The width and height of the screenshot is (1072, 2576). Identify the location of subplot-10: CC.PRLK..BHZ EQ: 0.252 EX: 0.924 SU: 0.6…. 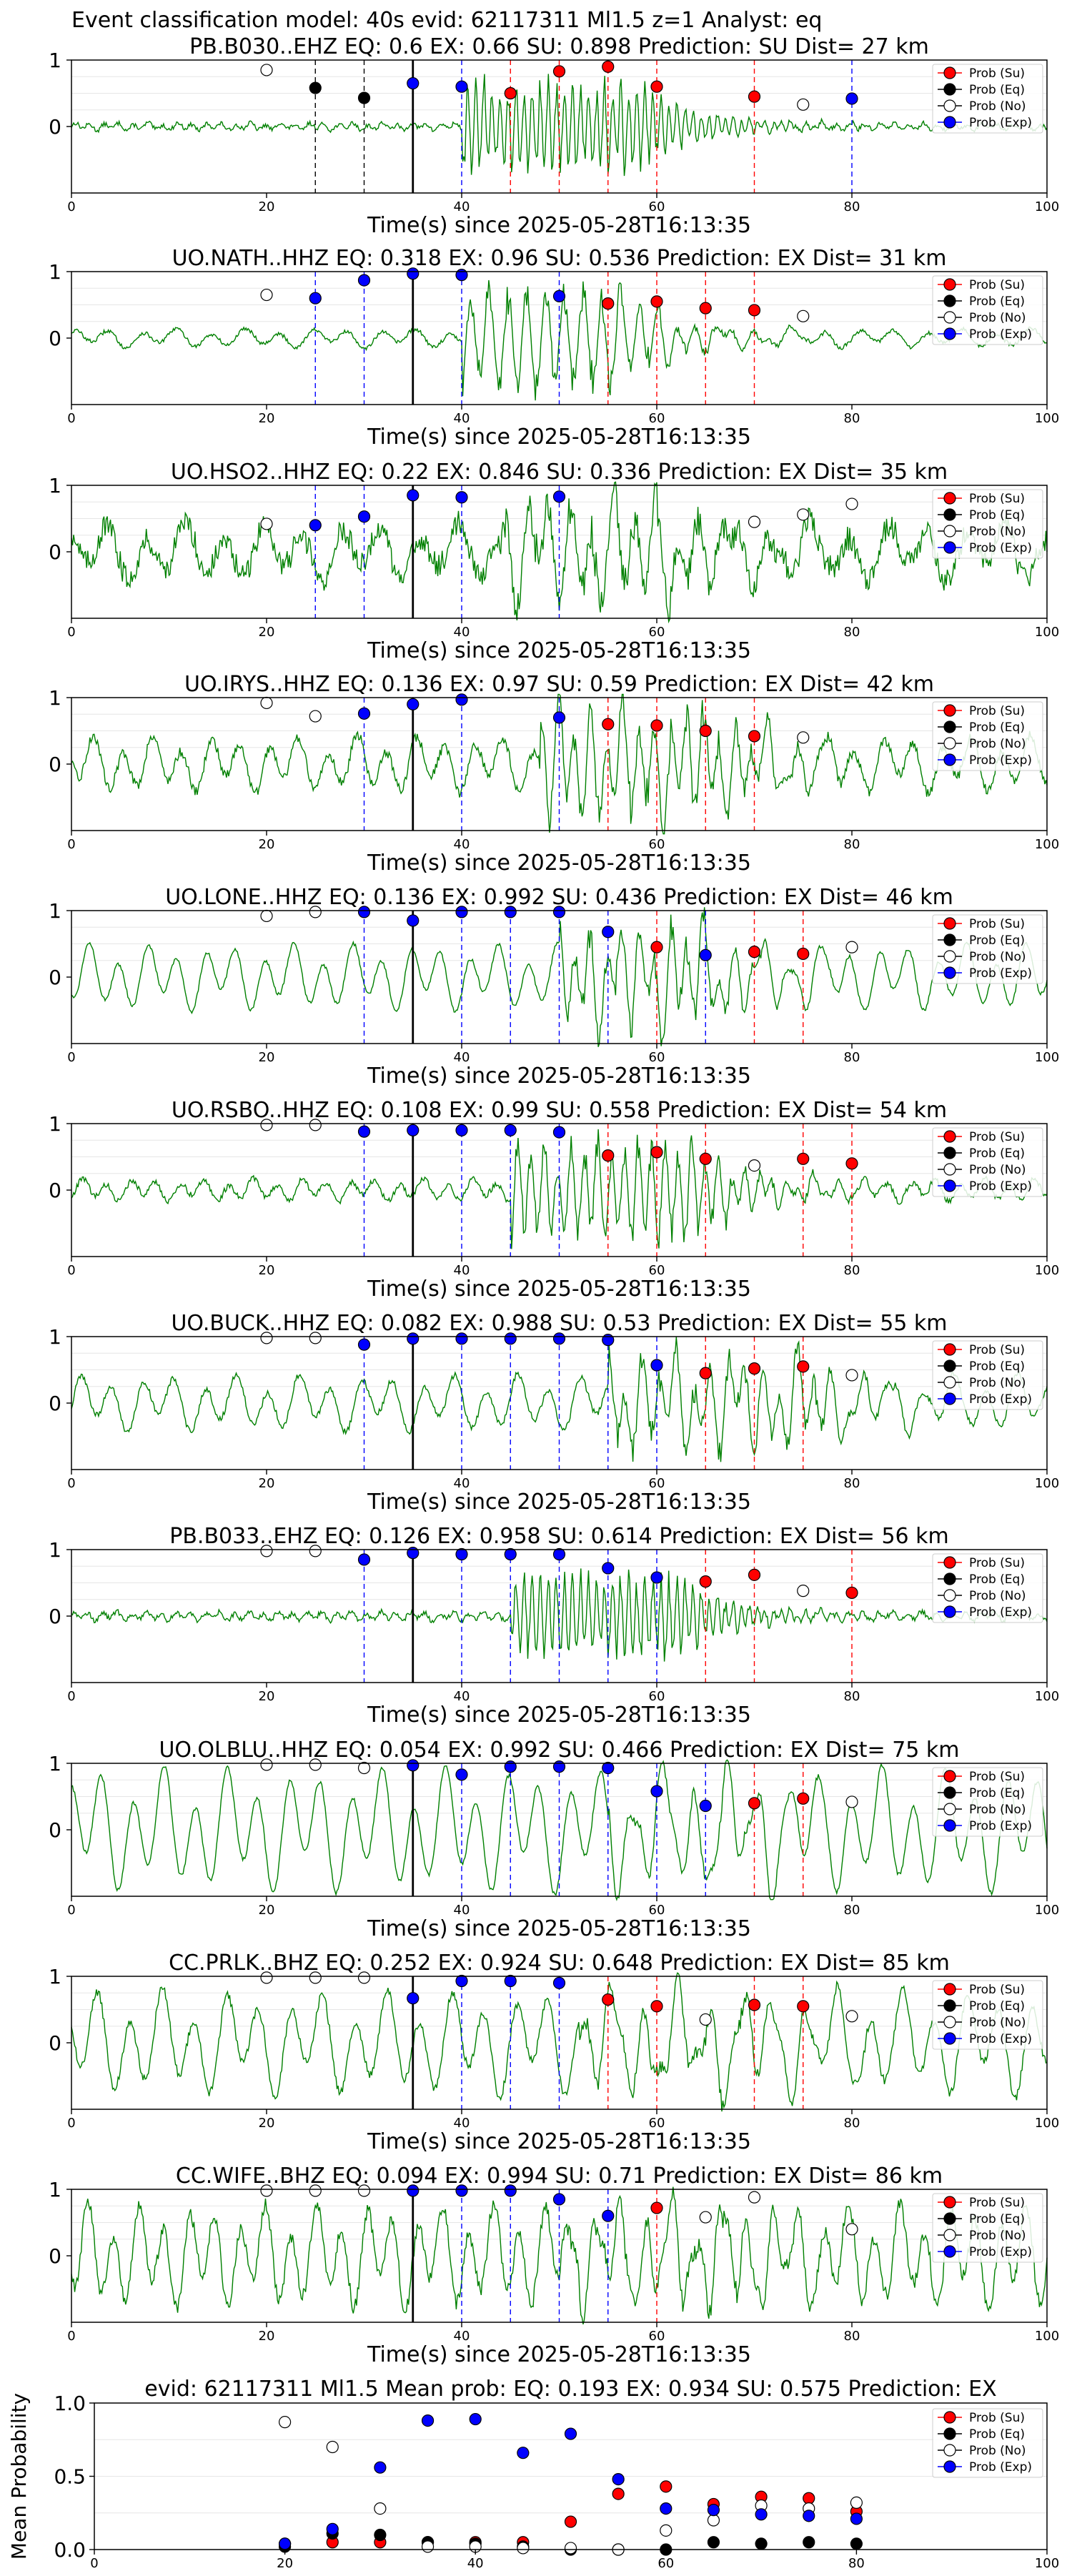
(554, 2053).